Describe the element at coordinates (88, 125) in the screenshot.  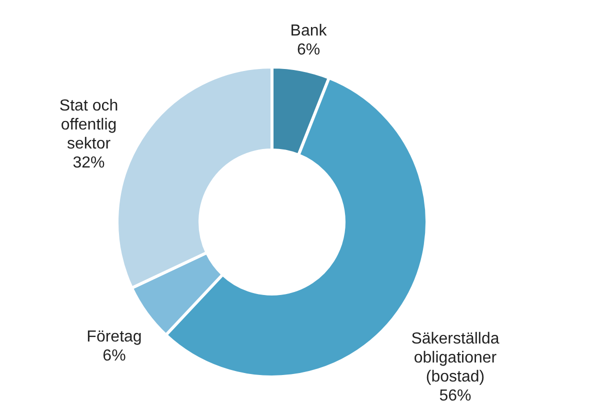
I see `slice-label: Stat och offentlig sektor` at that location.